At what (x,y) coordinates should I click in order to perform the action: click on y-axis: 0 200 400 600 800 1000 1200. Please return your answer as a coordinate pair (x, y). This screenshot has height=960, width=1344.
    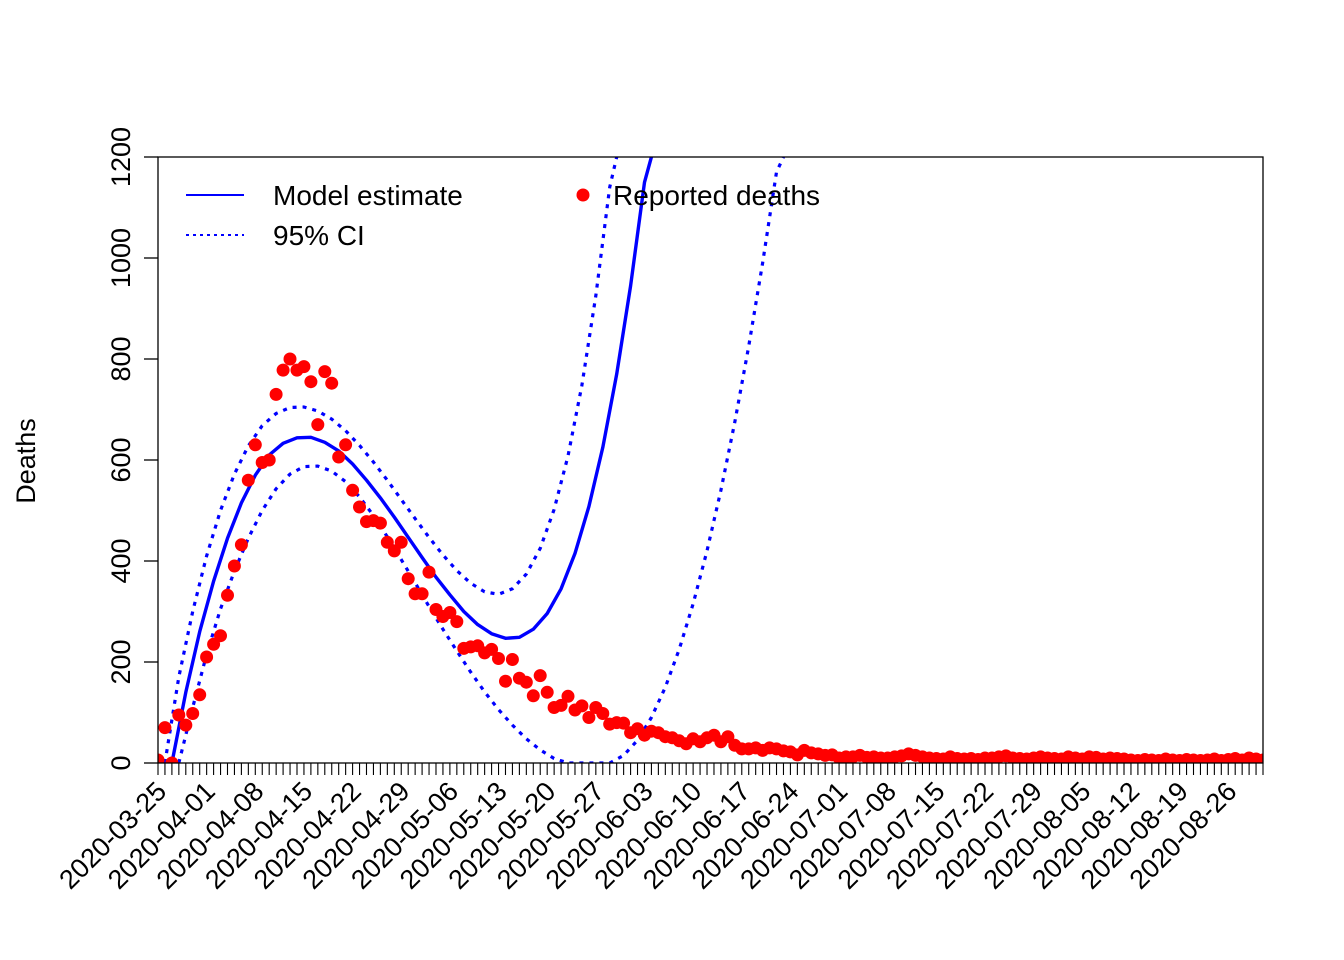
    Looking at the image, I should click on (132, 449).